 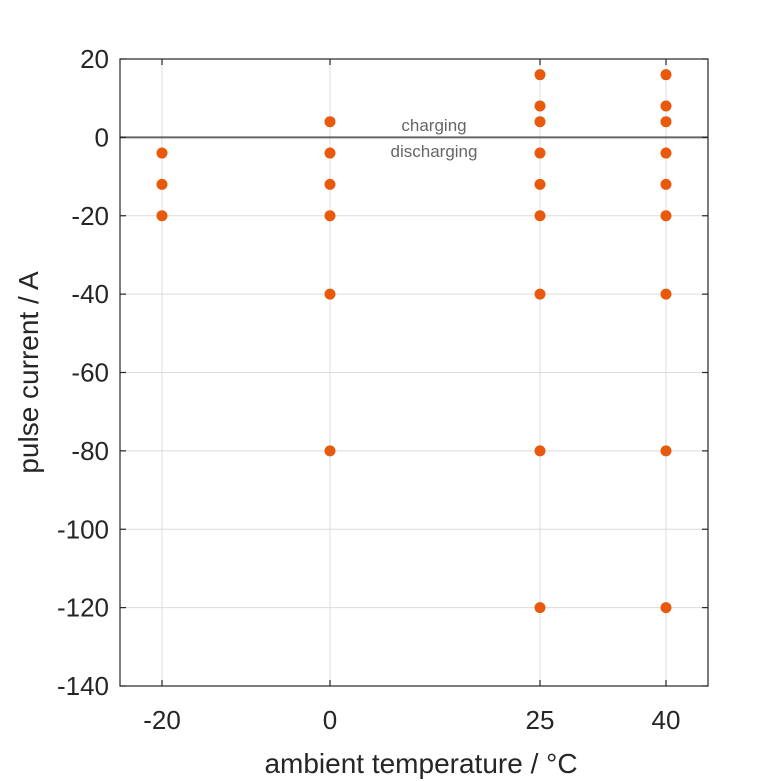 I want to click on y-tick-label: 20, so click(x=94, y=59).